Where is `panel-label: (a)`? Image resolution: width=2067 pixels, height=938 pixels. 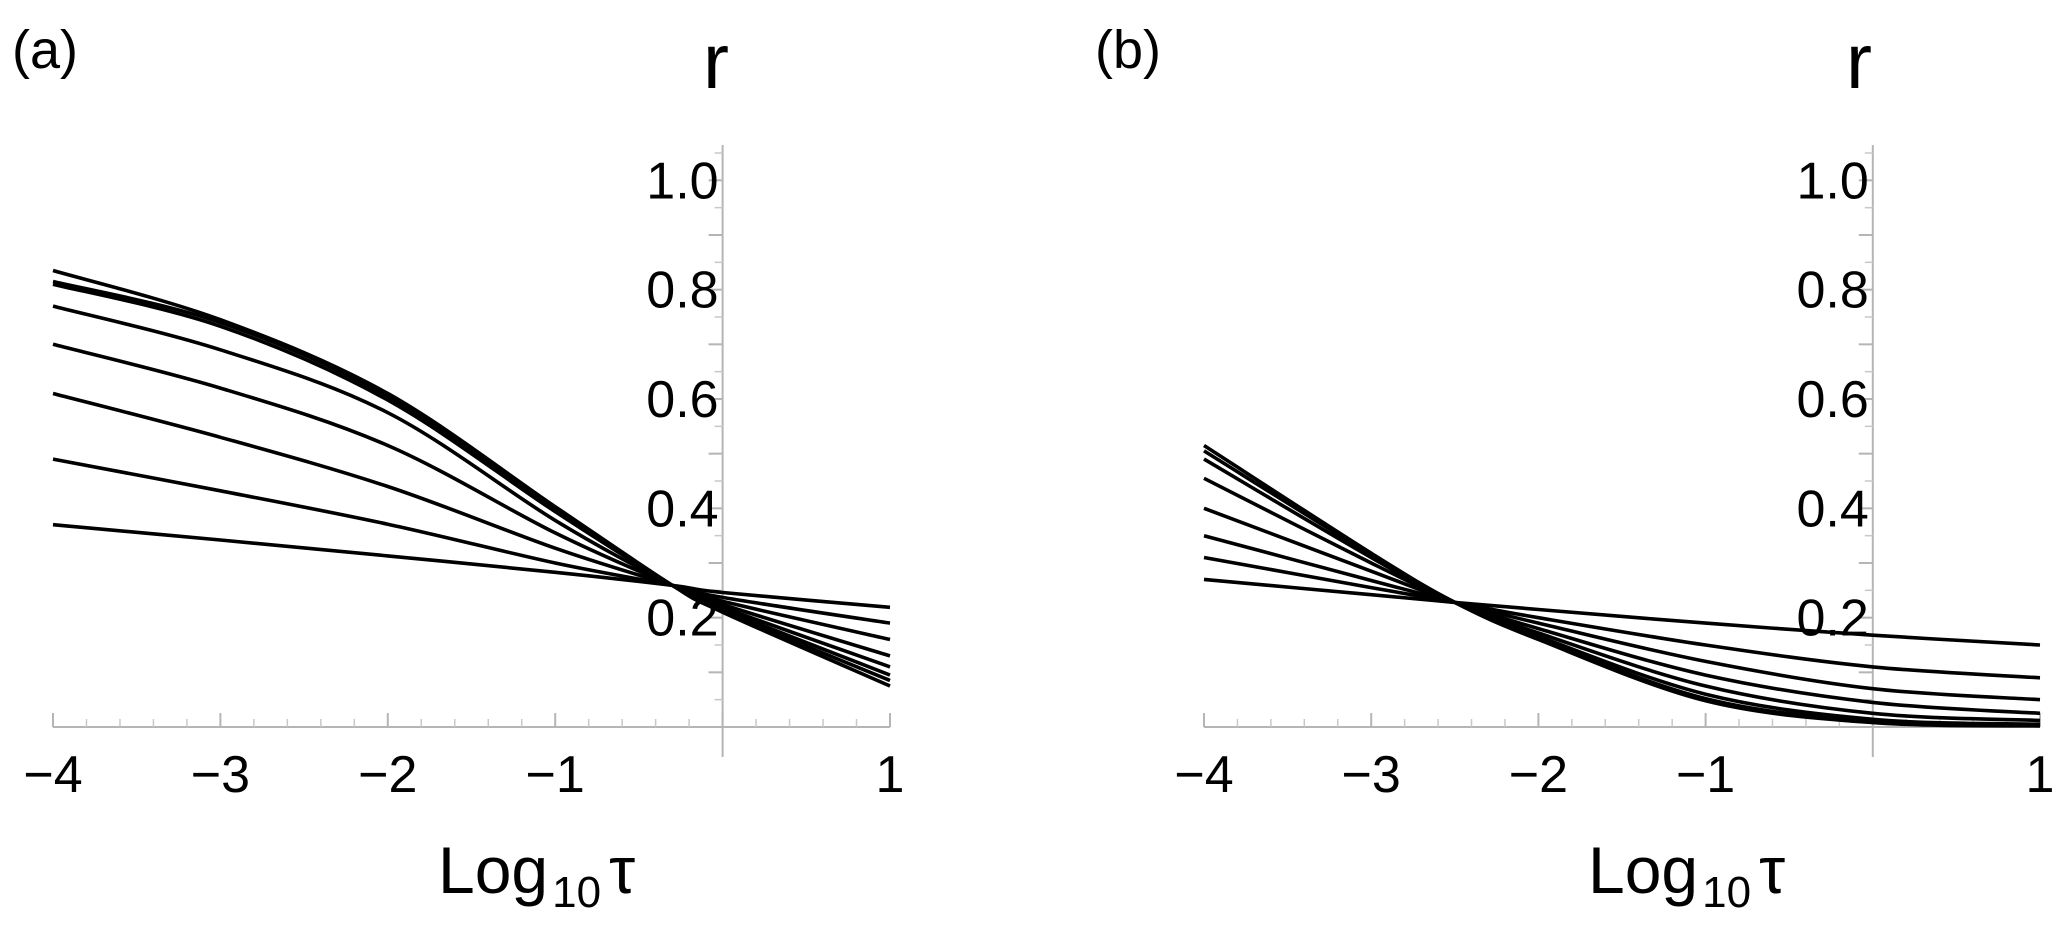
panel-label: (a) is located at coordinates (45, 50).